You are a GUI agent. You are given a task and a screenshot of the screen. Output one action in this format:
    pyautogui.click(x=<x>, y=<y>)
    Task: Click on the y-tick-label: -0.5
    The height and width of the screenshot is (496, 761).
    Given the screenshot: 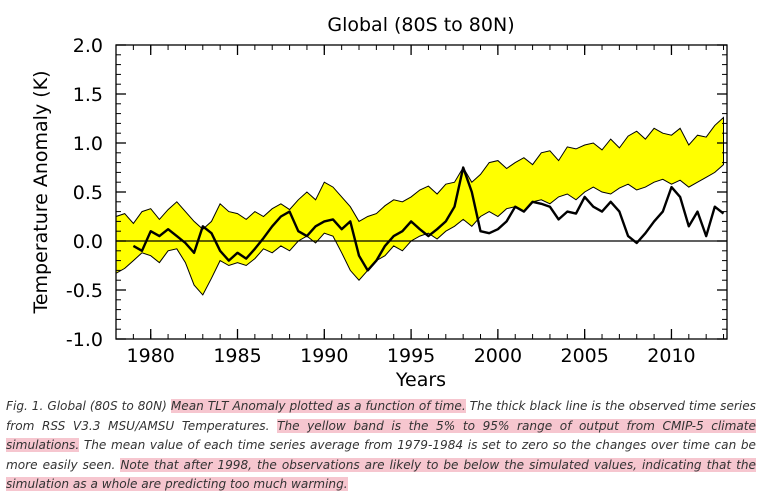 What is the action you would take?
    pyautogui.click(x=84, y=291)
    